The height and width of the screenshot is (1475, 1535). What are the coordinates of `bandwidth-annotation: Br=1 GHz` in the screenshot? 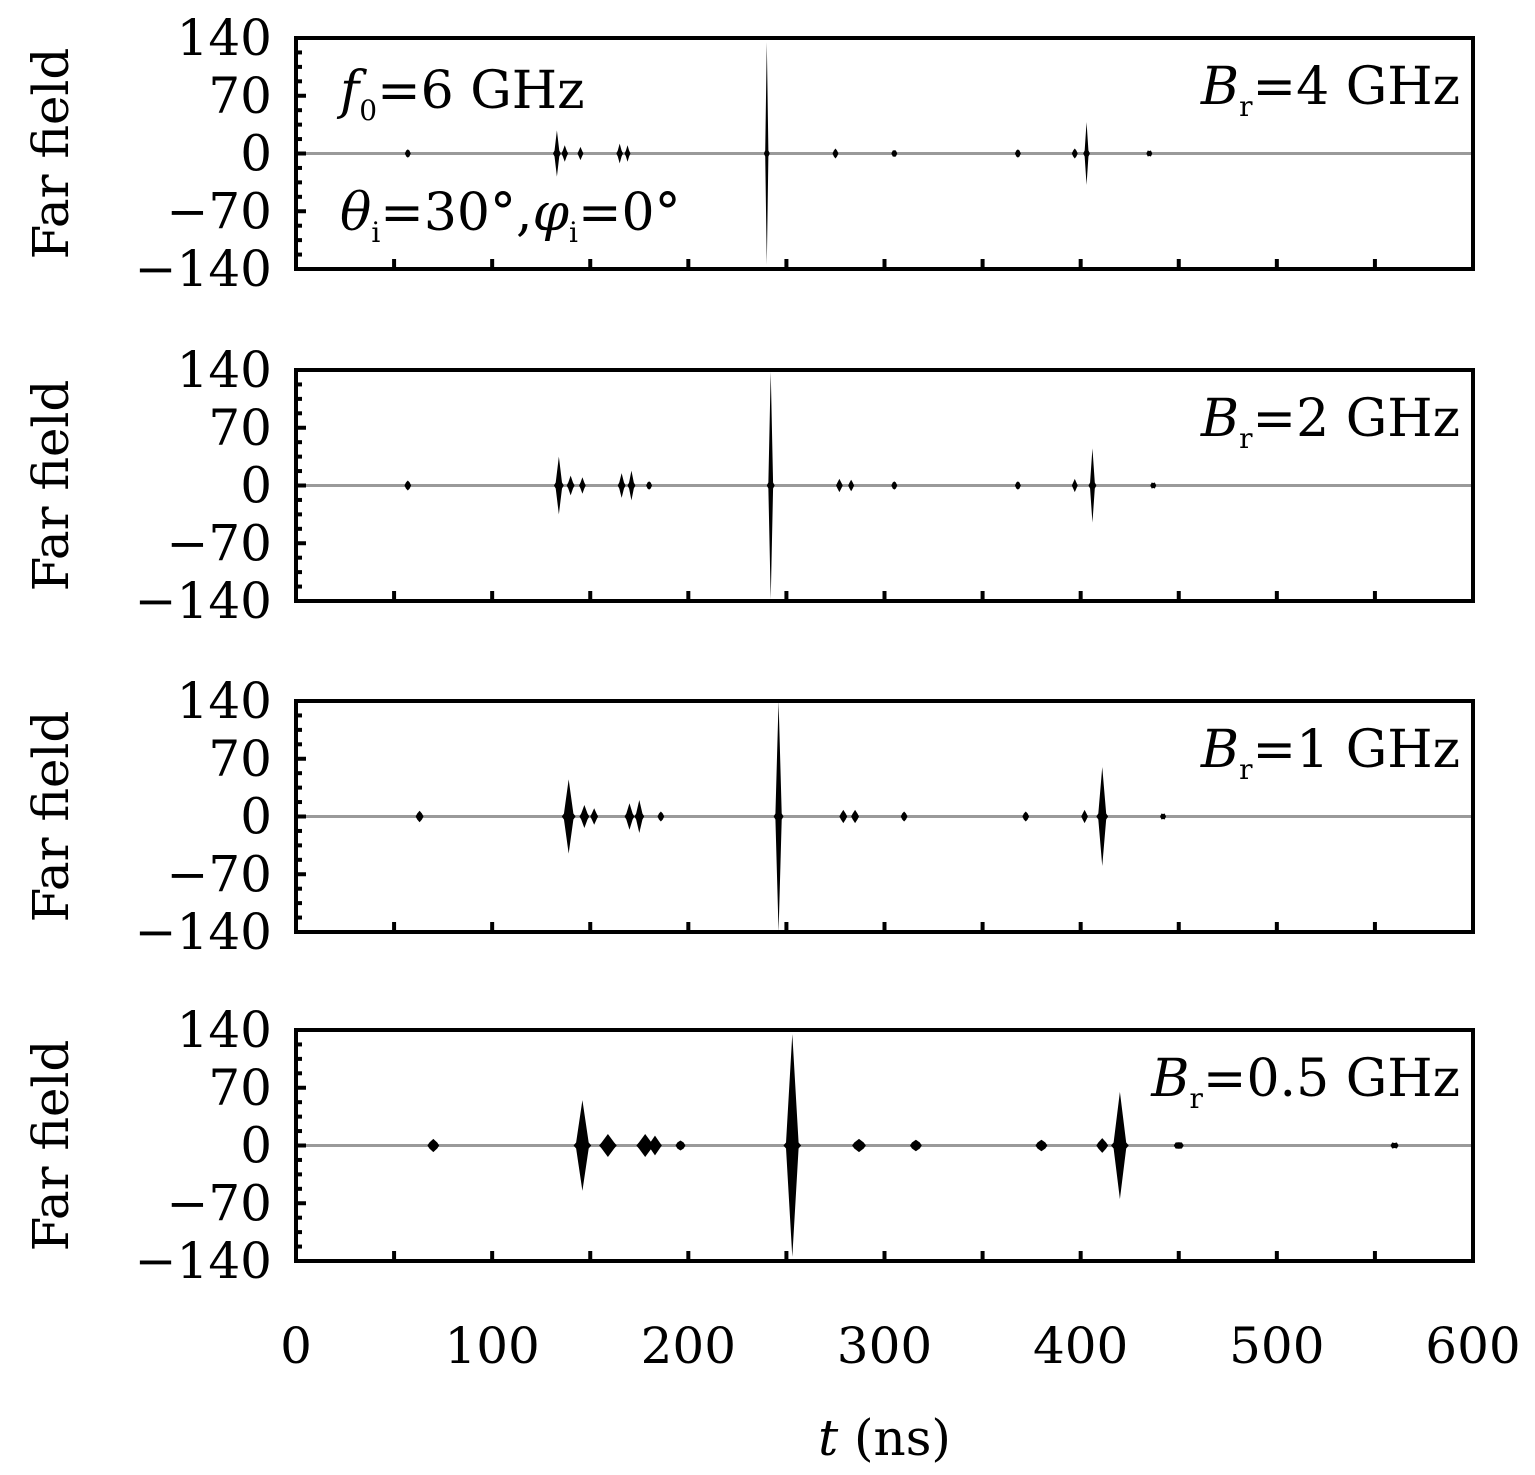 It's located at (1330, 753).